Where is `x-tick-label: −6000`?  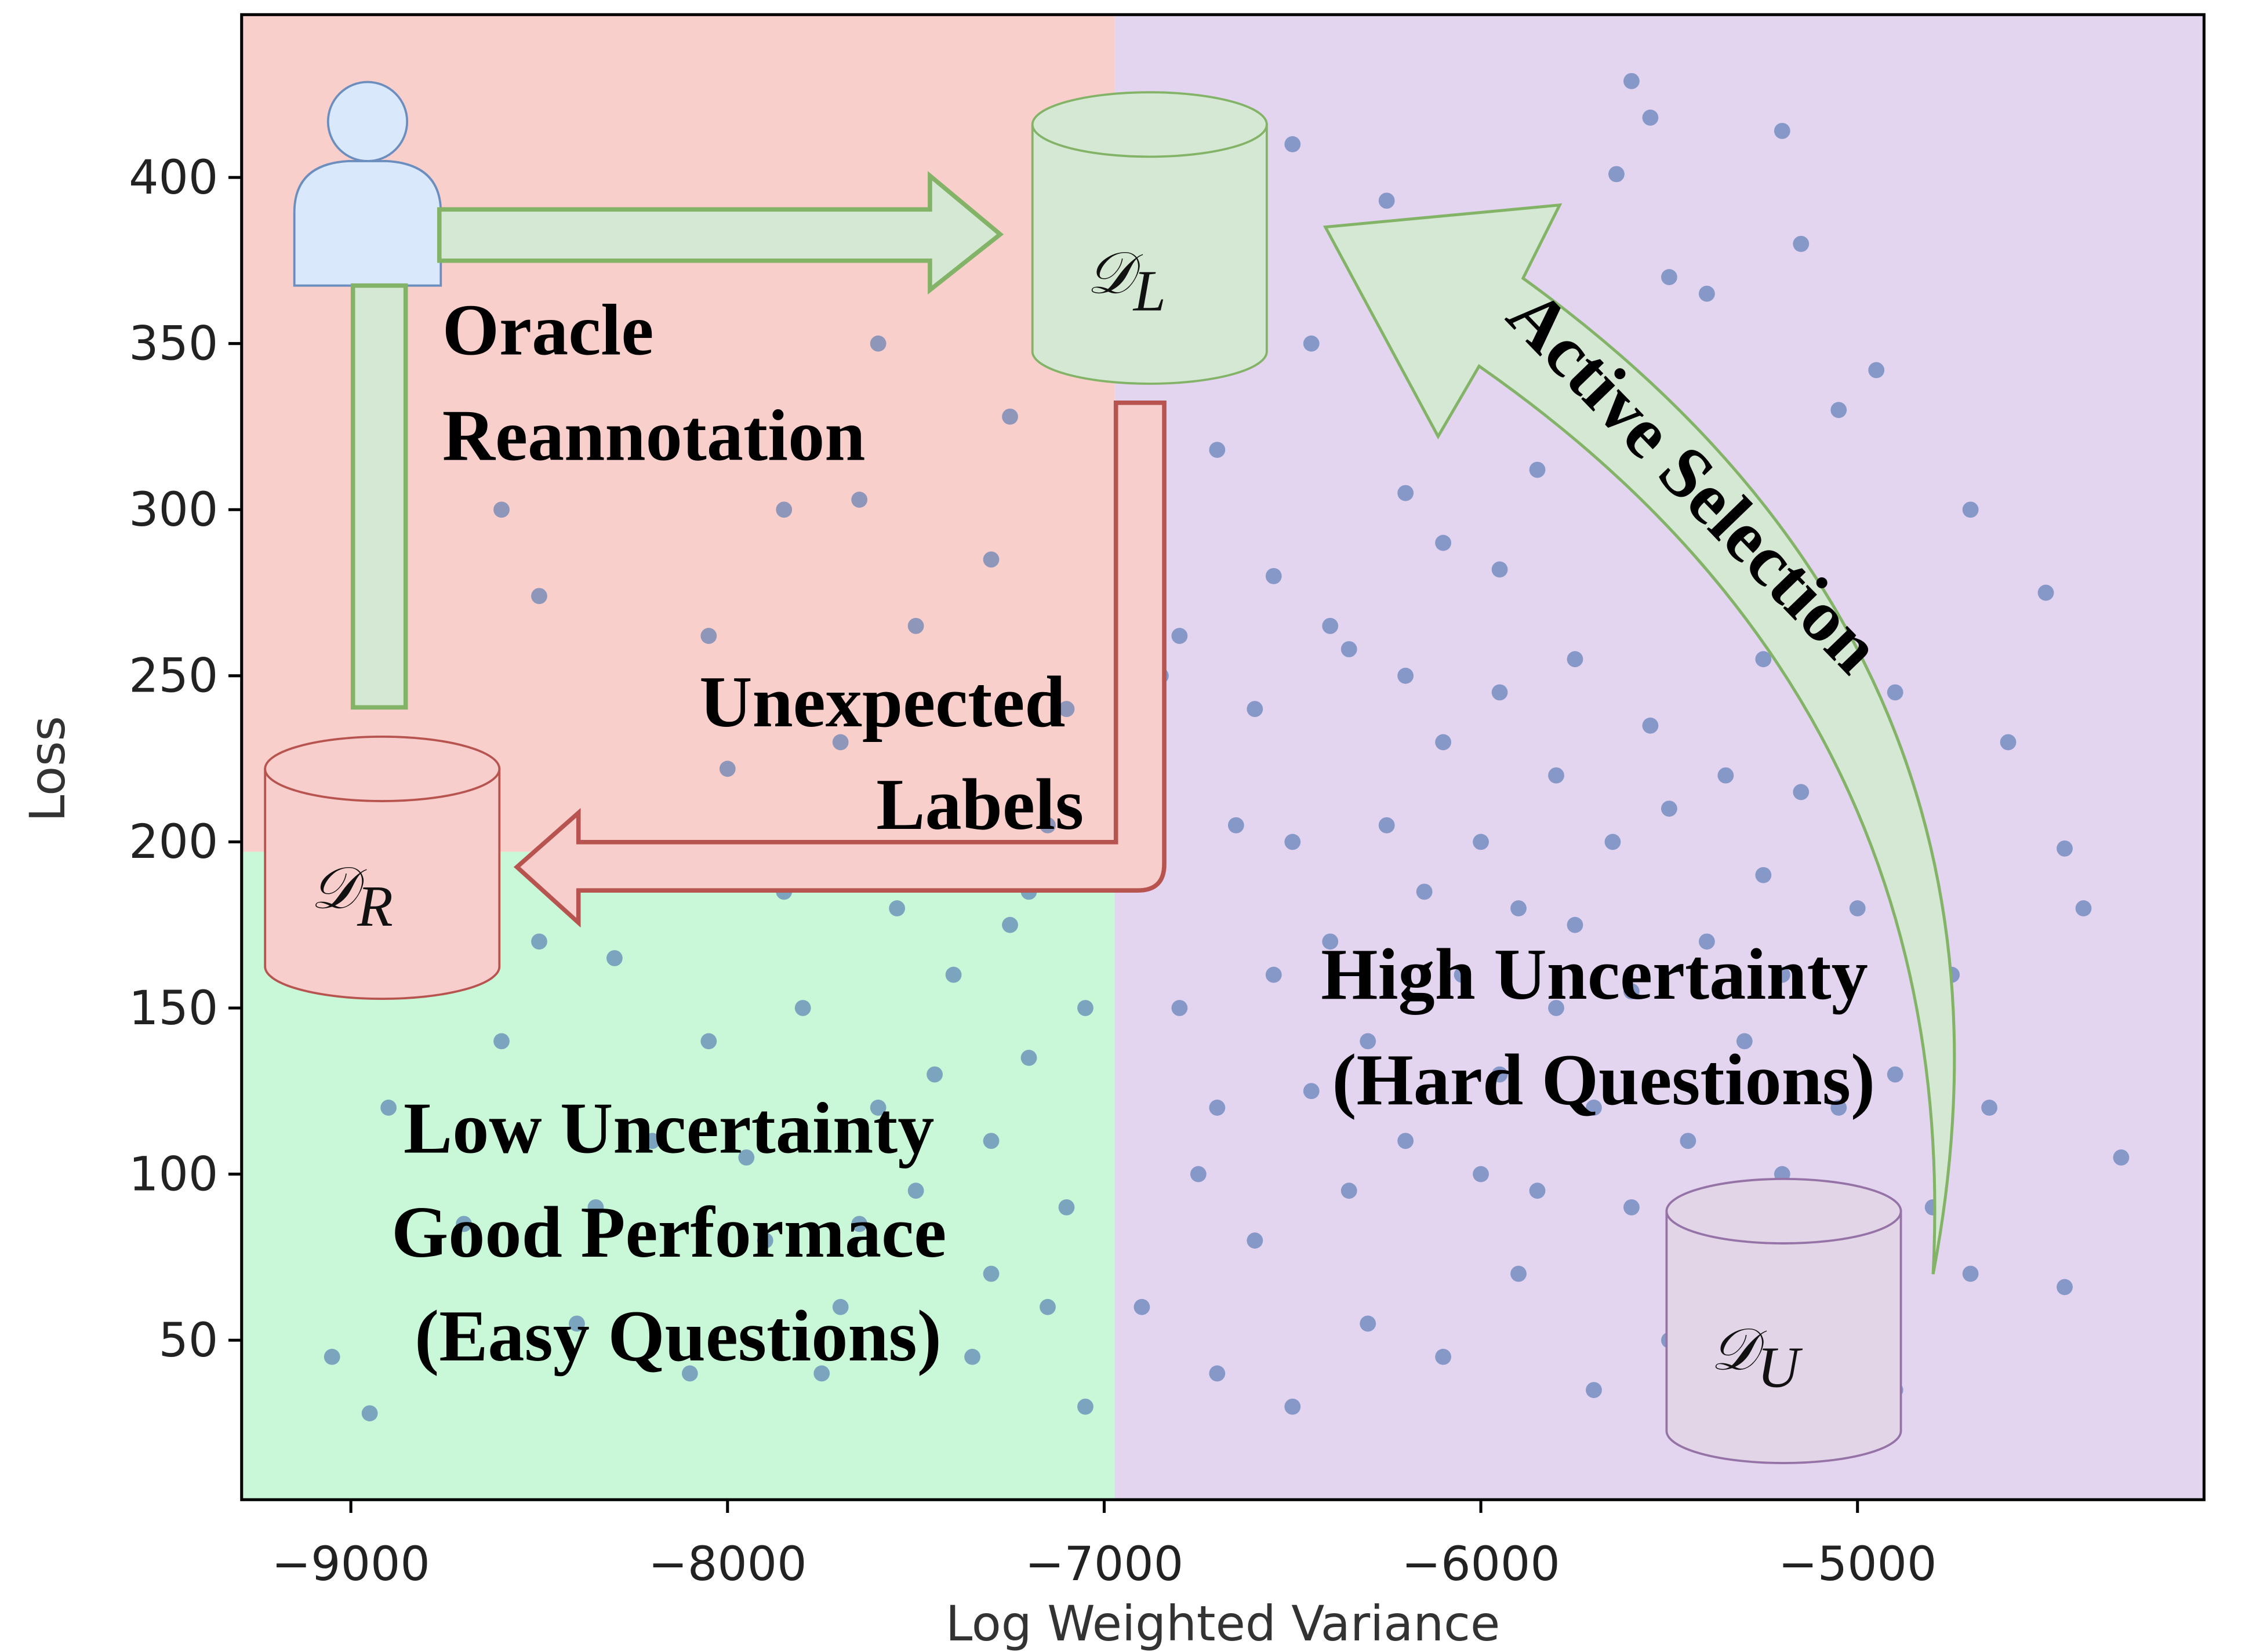 x-tick-label: −6000 is located at coordinates (1481, 1564).